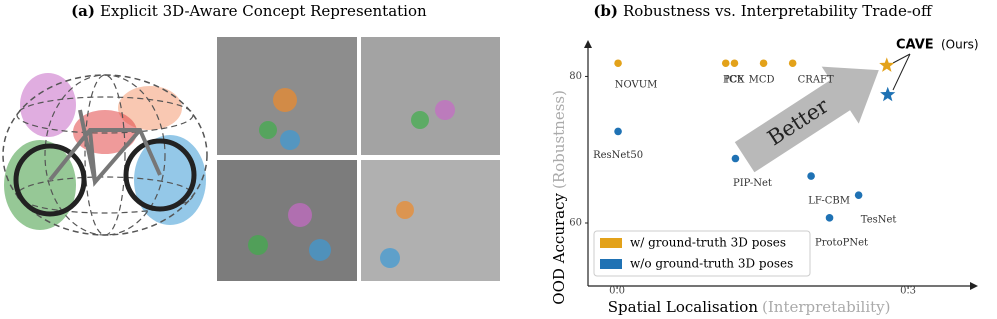 The image size is (997, 319). Describe the element at coordinates (826, 307) in the screenshot. I see `x-axis-note: (Interpretability)` at that location.